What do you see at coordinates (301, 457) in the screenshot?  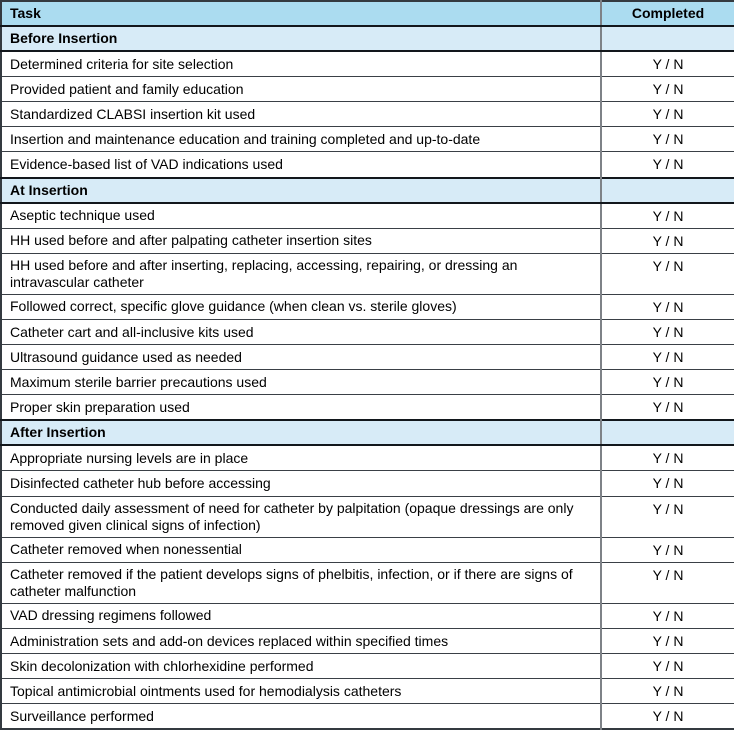 I see `task-label: Appropriate nursing levels are in place` at bounding box center [301, 457].